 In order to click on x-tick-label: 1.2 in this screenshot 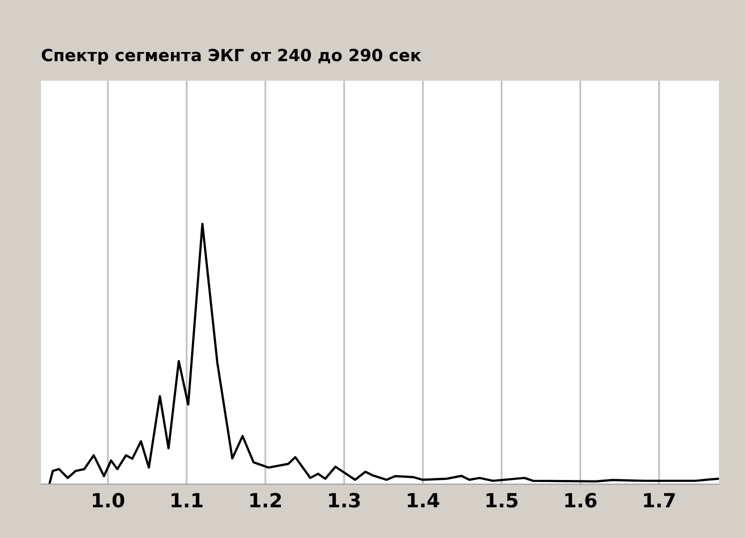, I will do `click(265, 500)`.